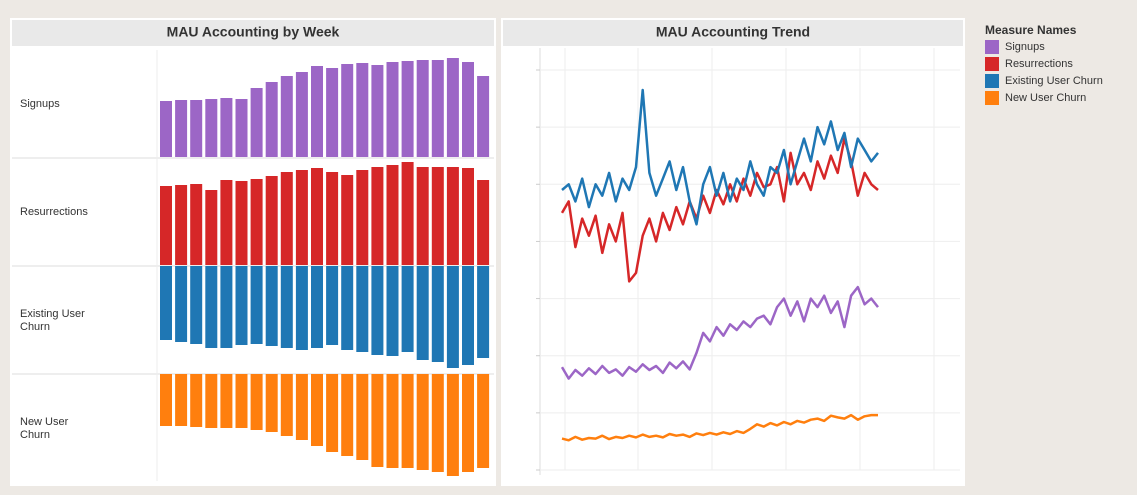 Image resolution: width=1137 pixels, height=495 pixels. I want to click on left-title: MAU Accounting by Week, so click(253, 32).